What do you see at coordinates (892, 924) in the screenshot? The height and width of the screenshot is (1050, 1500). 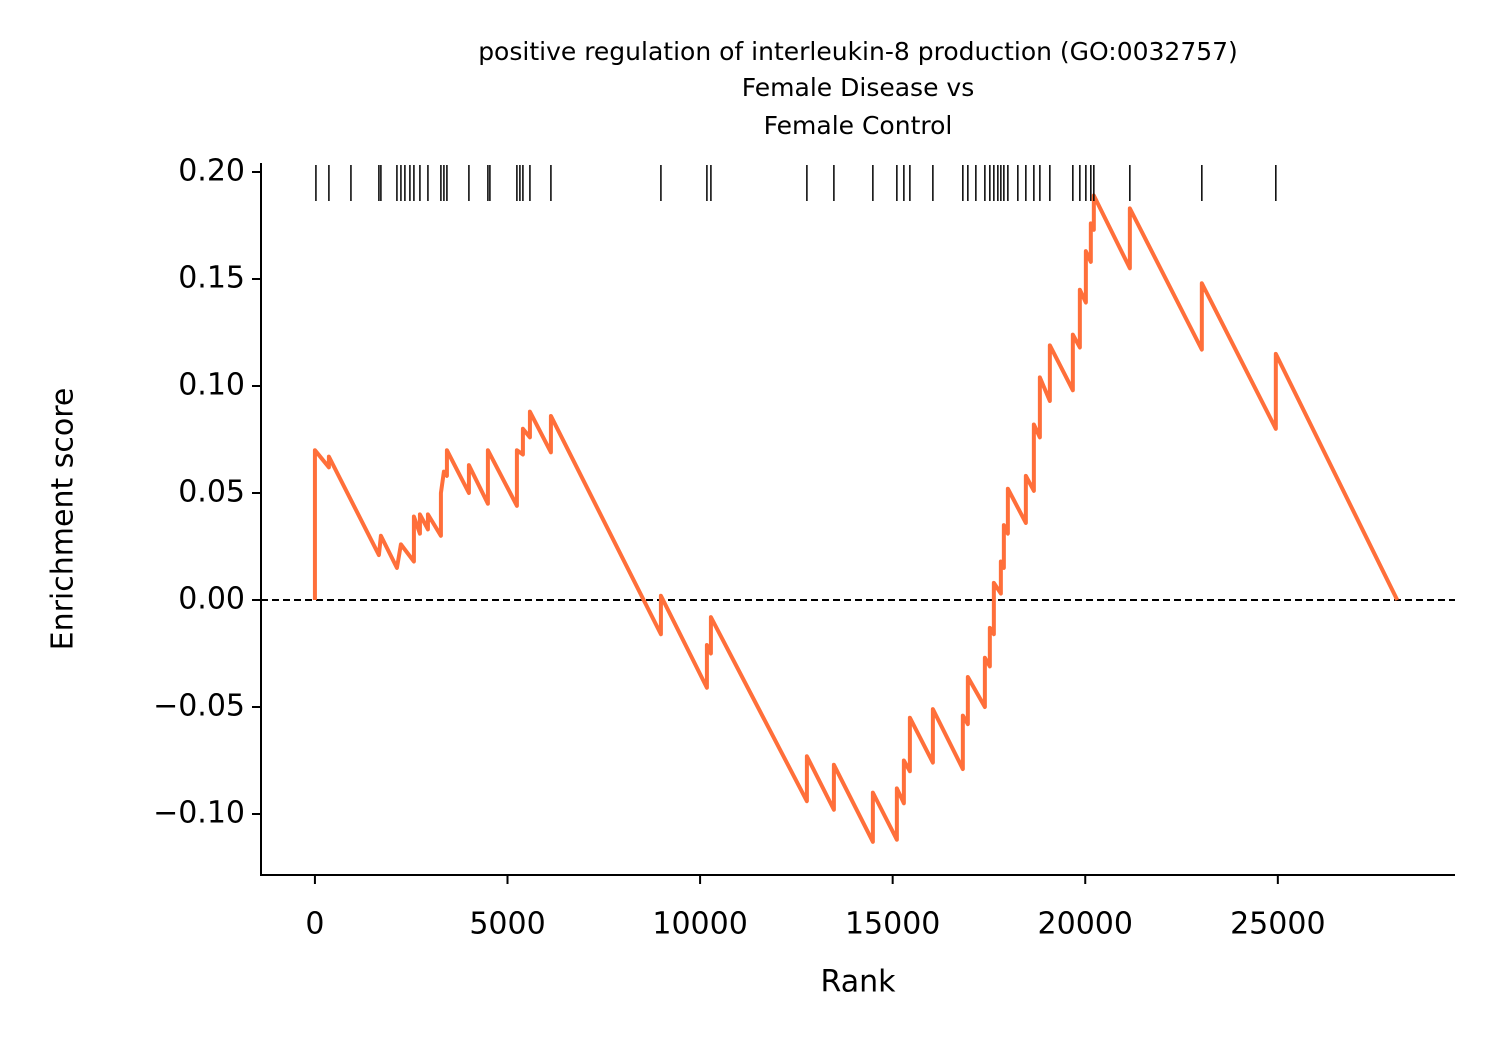 I see `x-tick-label: 15000` at bounding box center [892, 924].